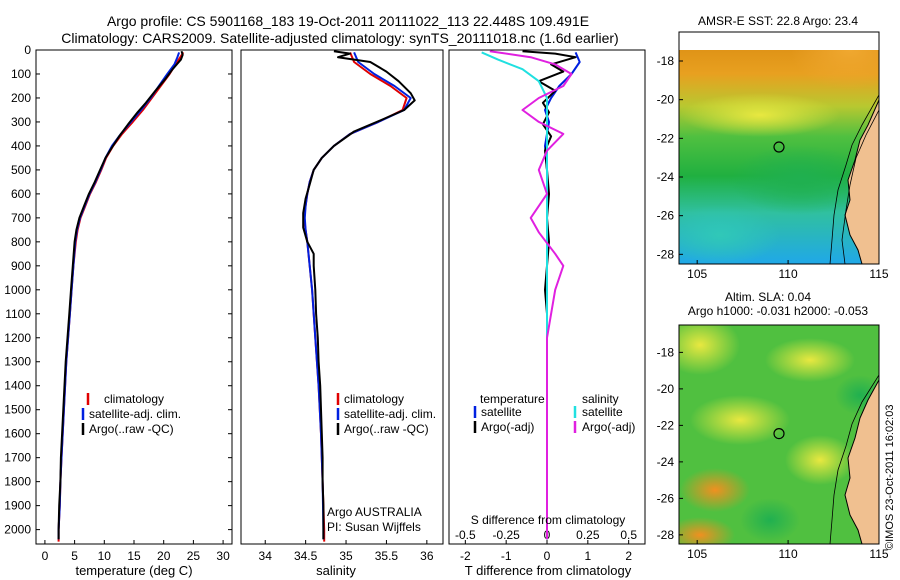 The height and width of the screenshot is (580, 900). Describe the element at coordinates (133, 570) in the screenshot. I see `temperature-x-label: temperature (deg C)` at that location.